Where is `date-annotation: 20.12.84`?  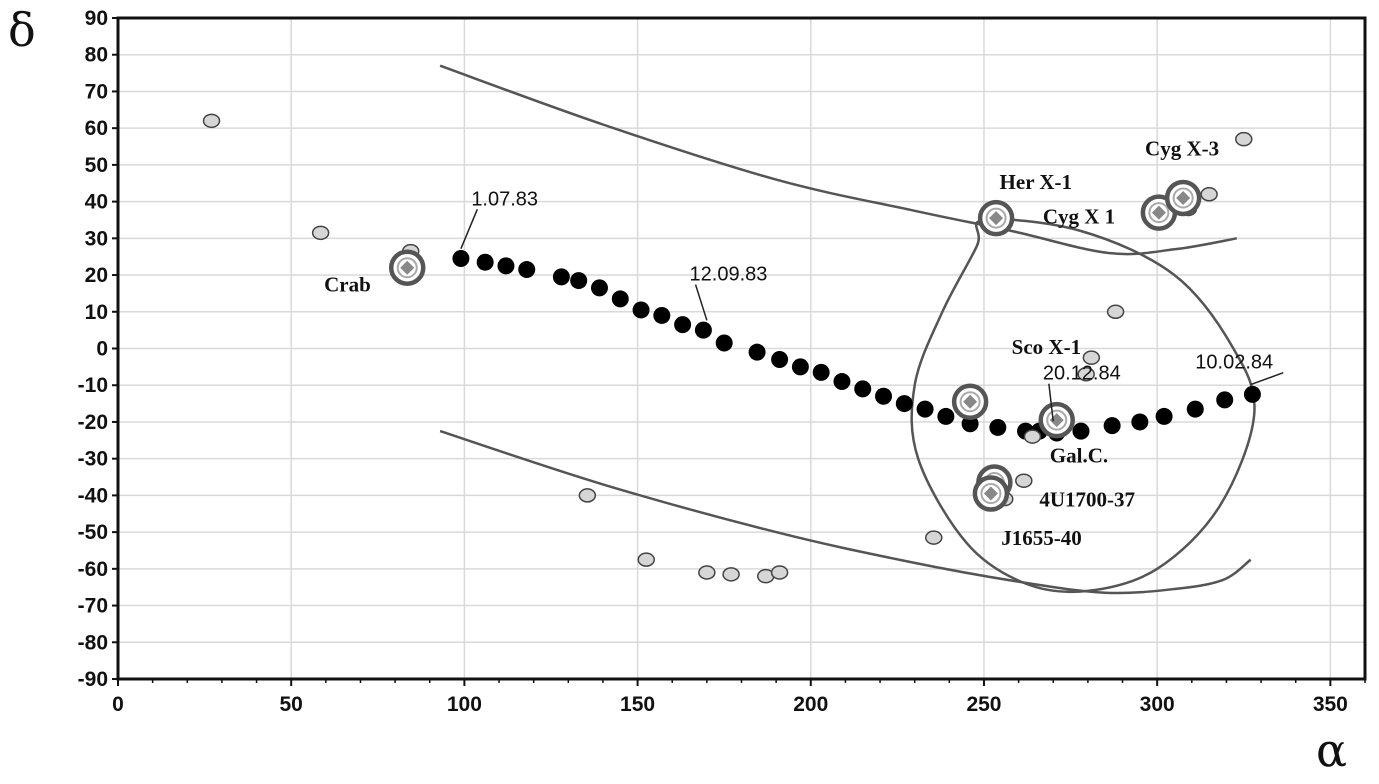 date-annotation: 20.12.84 is located at coordinates (1082, 374).